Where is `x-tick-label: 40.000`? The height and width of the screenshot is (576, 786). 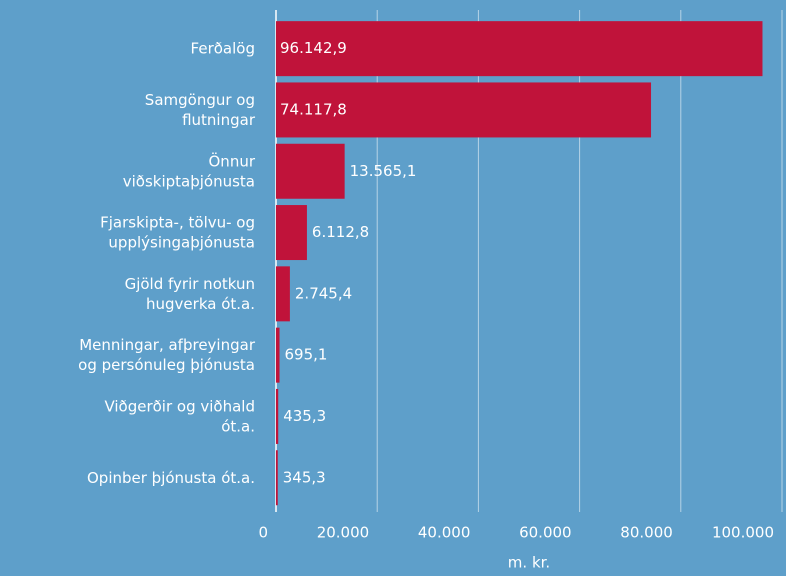 x-tick-label: 40.000 is located at coordinates (444, 533).